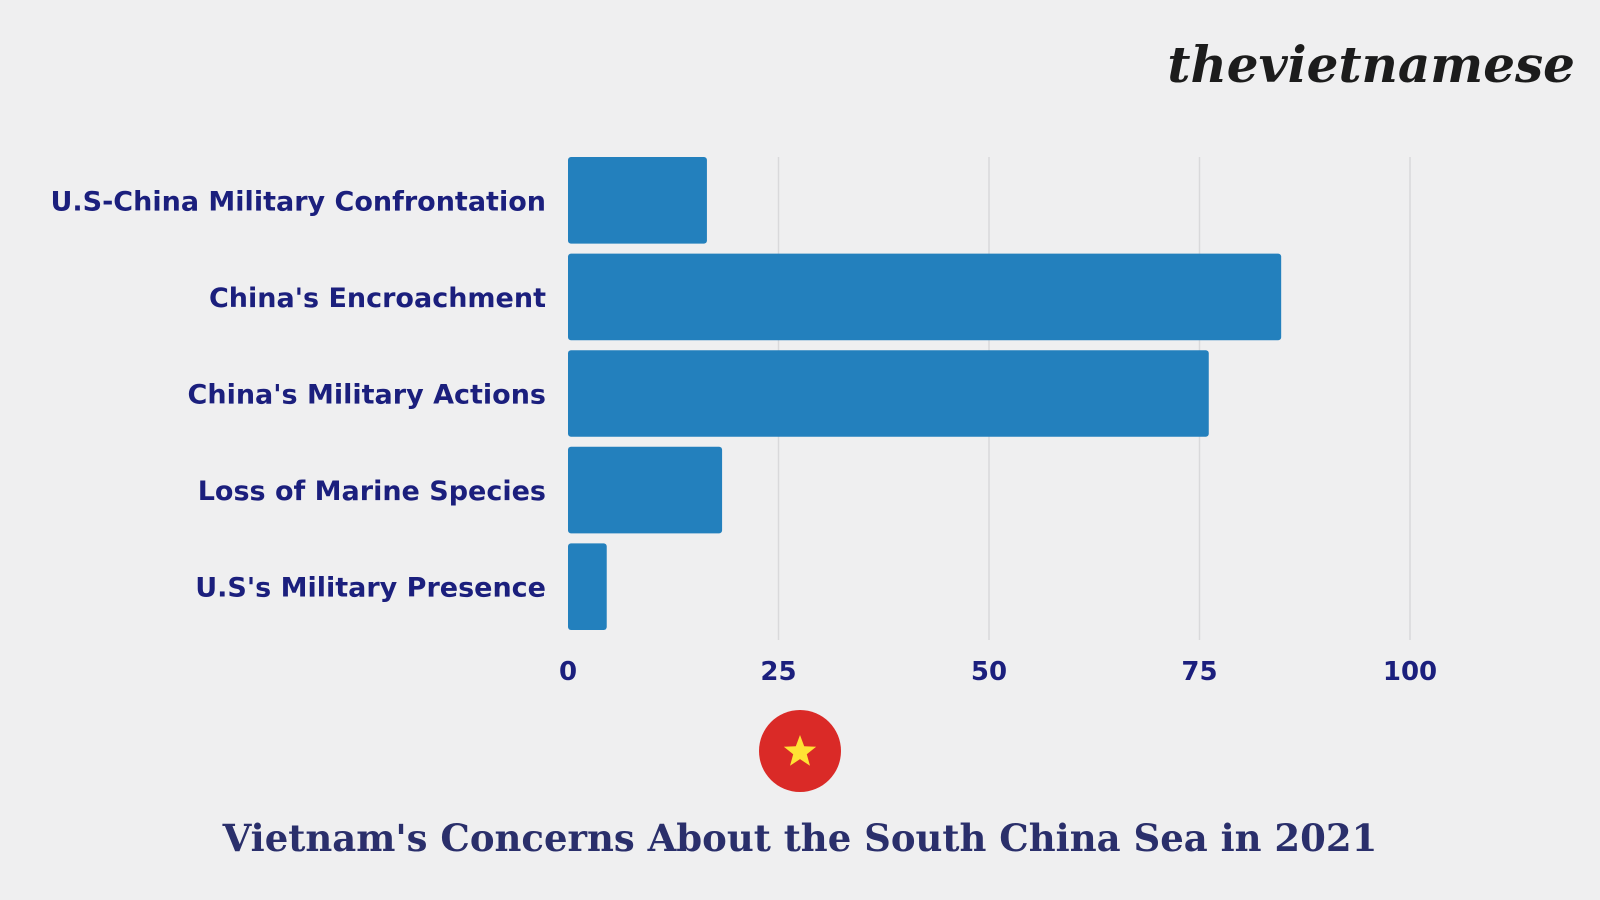 Image resolution: width=1600 pixels, height=900 pixels. I want to click on x-tick-label: 0, so click(568, 672).